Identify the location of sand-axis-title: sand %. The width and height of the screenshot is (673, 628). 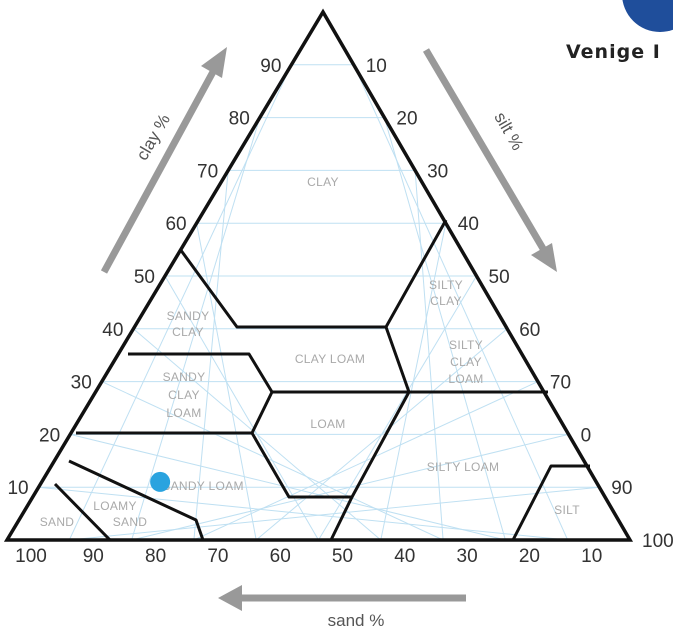
(356, 619).